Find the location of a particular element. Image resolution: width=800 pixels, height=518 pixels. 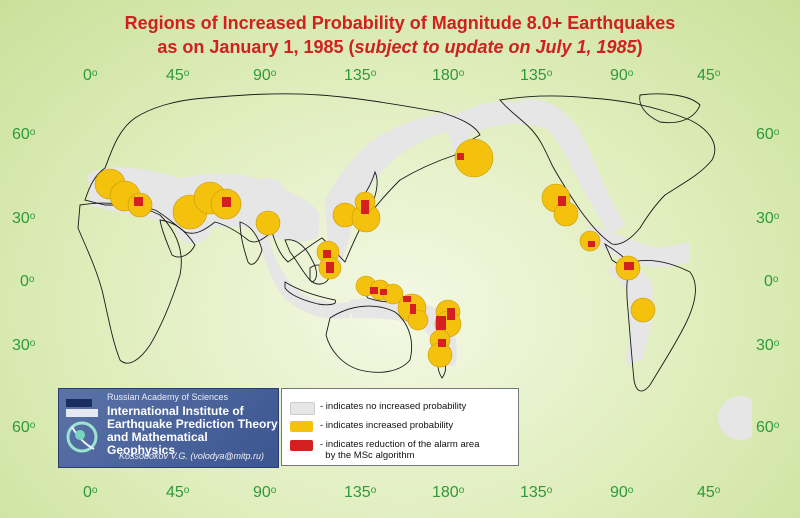

top-lon-tick-2: 90o is located at coordinates (265, 75).